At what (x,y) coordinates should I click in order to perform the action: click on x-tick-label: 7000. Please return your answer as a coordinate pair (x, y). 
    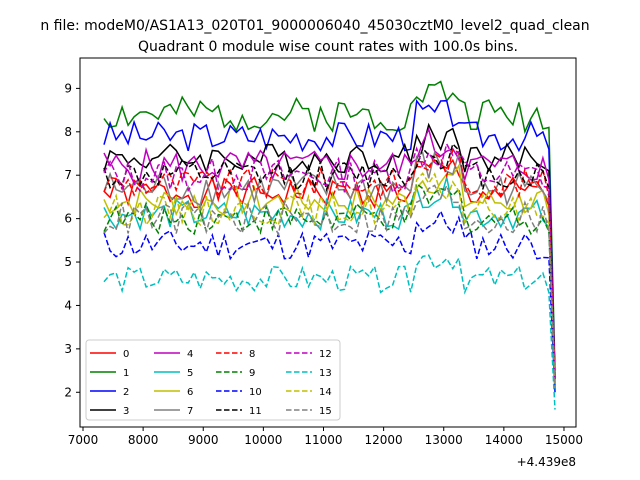
    Looking at the image, I should click on (83, 440).